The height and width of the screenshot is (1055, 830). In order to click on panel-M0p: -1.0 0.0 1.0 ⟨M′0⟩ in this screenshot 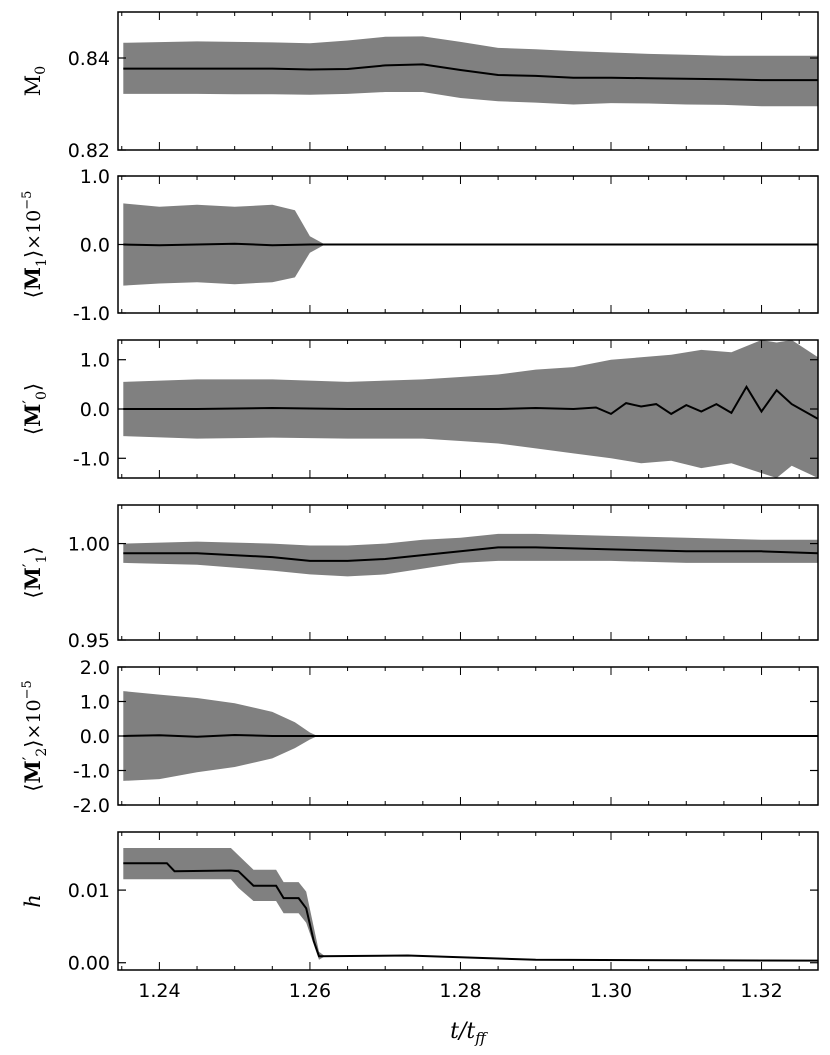, I will do `click(419, 409)`.